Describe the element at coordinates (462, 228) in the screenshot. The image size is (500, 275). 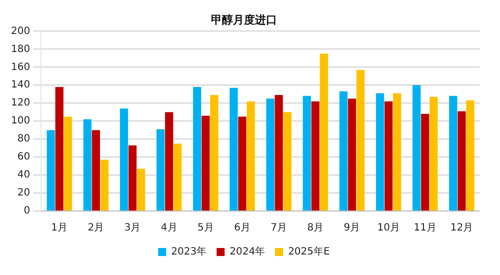
I see `x-tick-label: 12月` at that location.